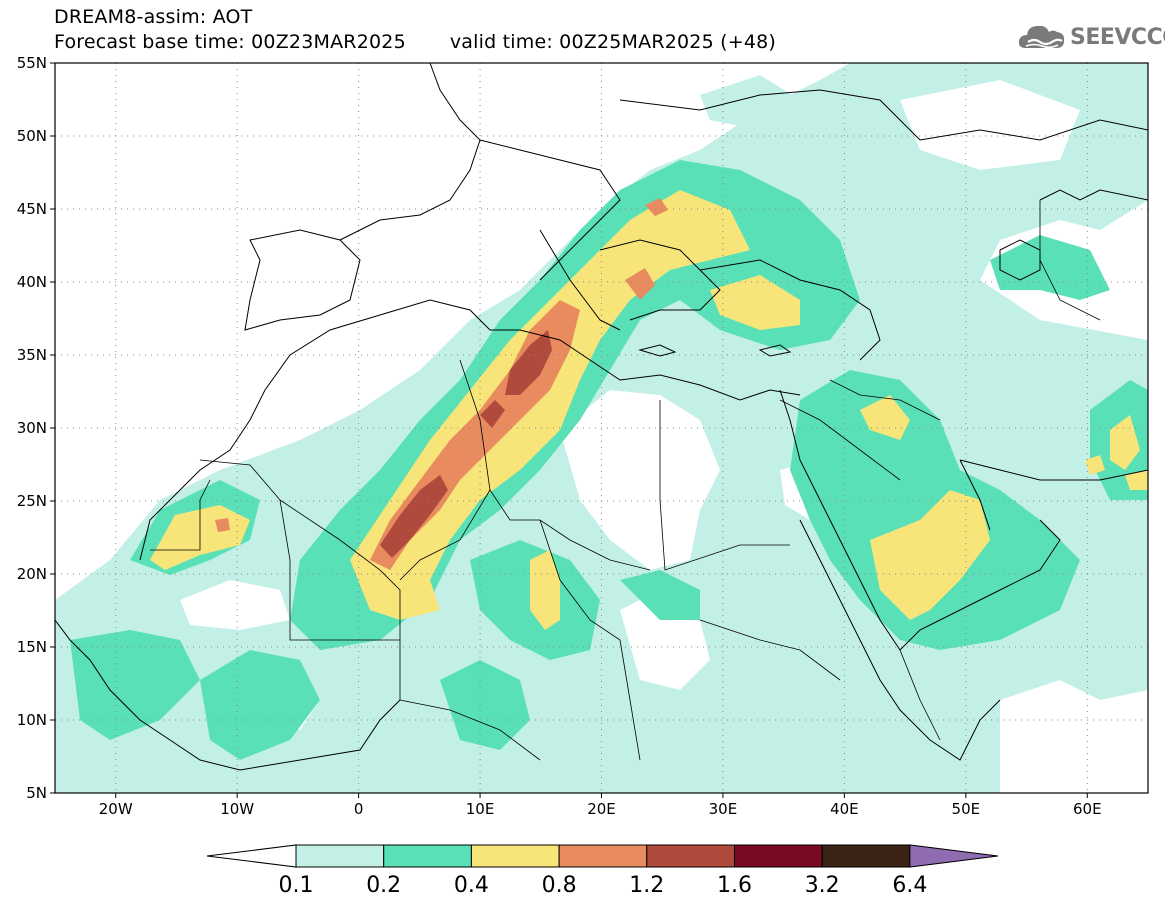 Image resolution: width=1165 pixels, height=905 pixels. What do you see at coordinates (466, 444) in the screenshot?
I see `aot-band-1.2` at bounding box center [466, 444].